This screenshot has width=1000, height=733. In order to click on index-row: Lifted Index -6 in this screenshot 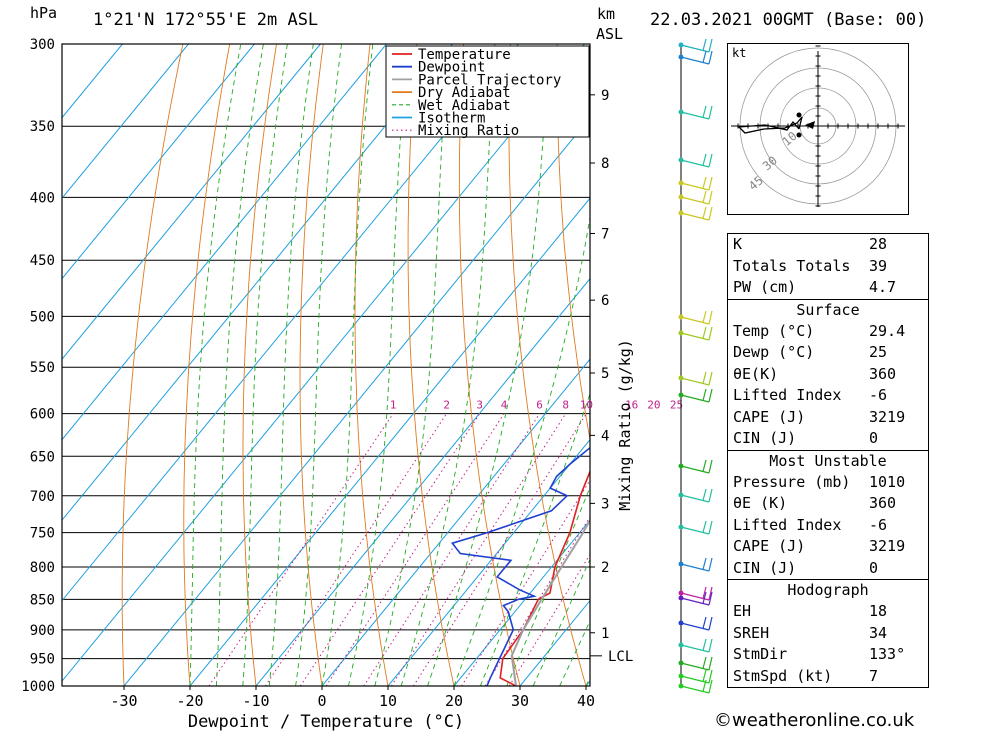, I will do `click(828, 396)`.